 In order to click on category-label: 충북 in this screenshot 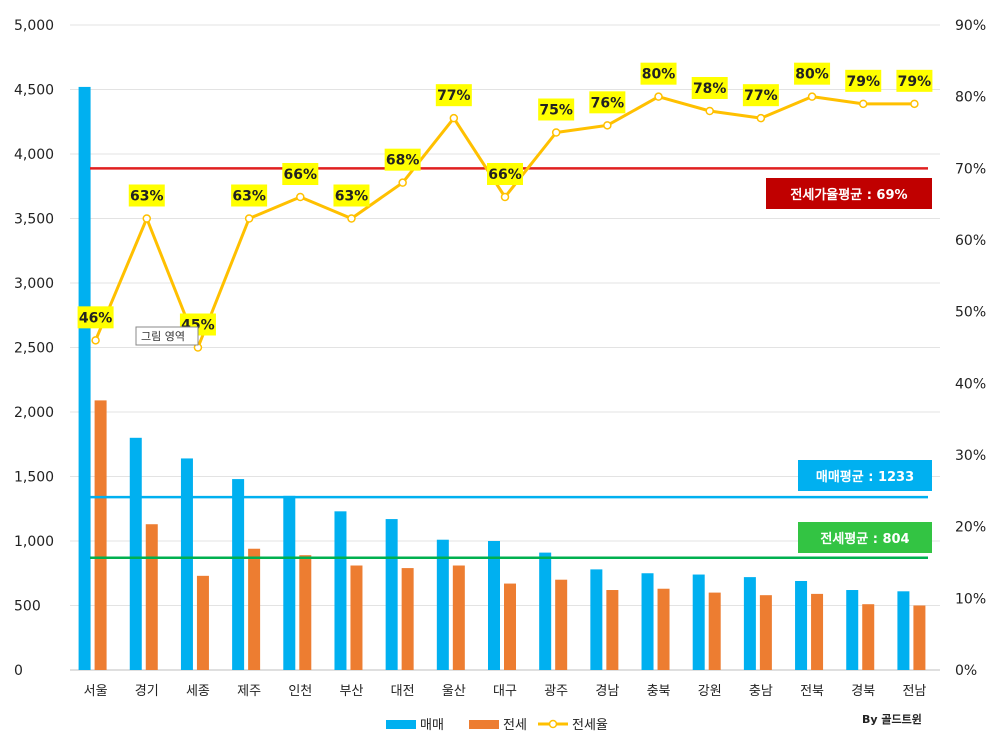, I will do `click(659, 691)`.